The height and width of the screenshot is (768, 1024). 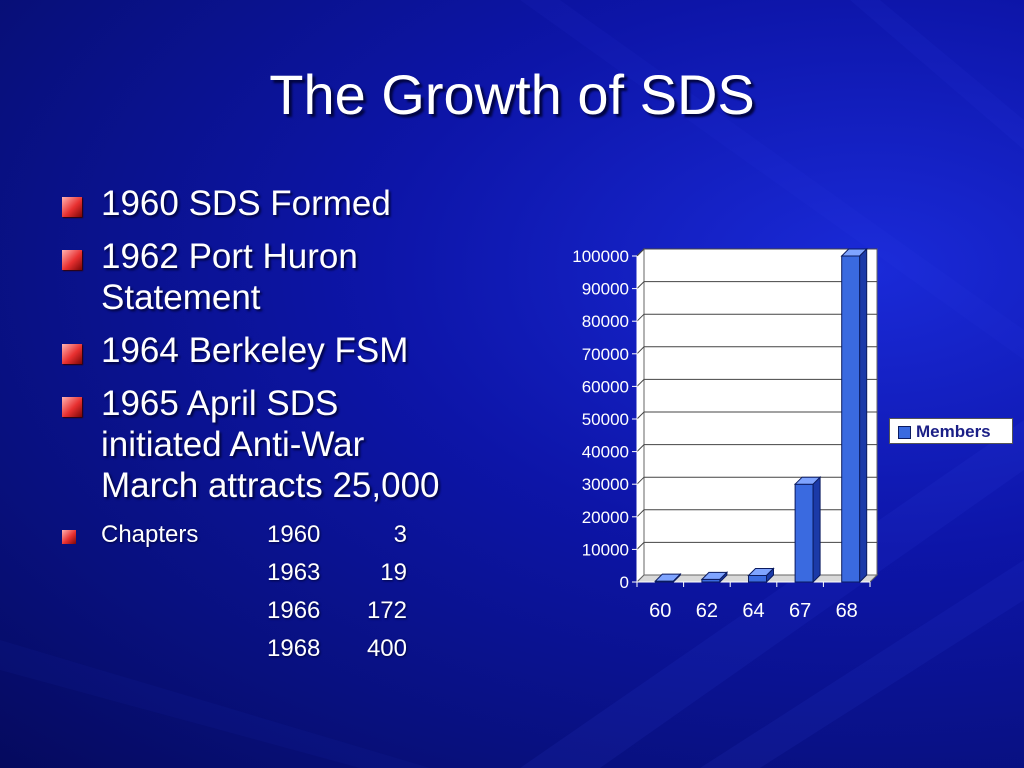 I want to click on x-tick-label: 64, so click(x=753, y=611).